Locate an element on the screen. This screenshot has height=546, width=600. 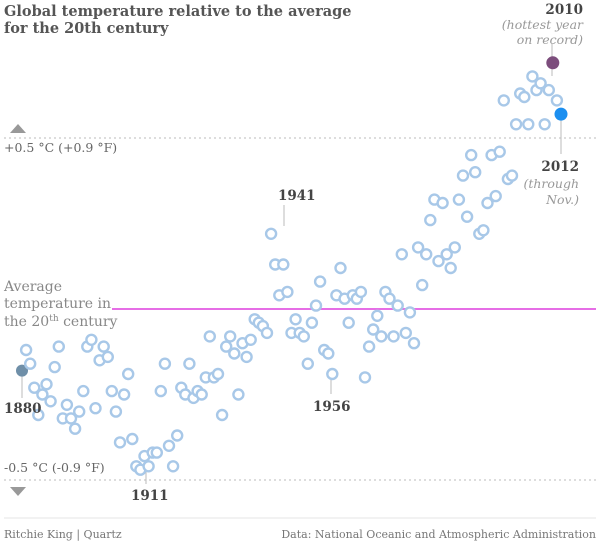
data-point-1952 is located at coordinates (316, 305).